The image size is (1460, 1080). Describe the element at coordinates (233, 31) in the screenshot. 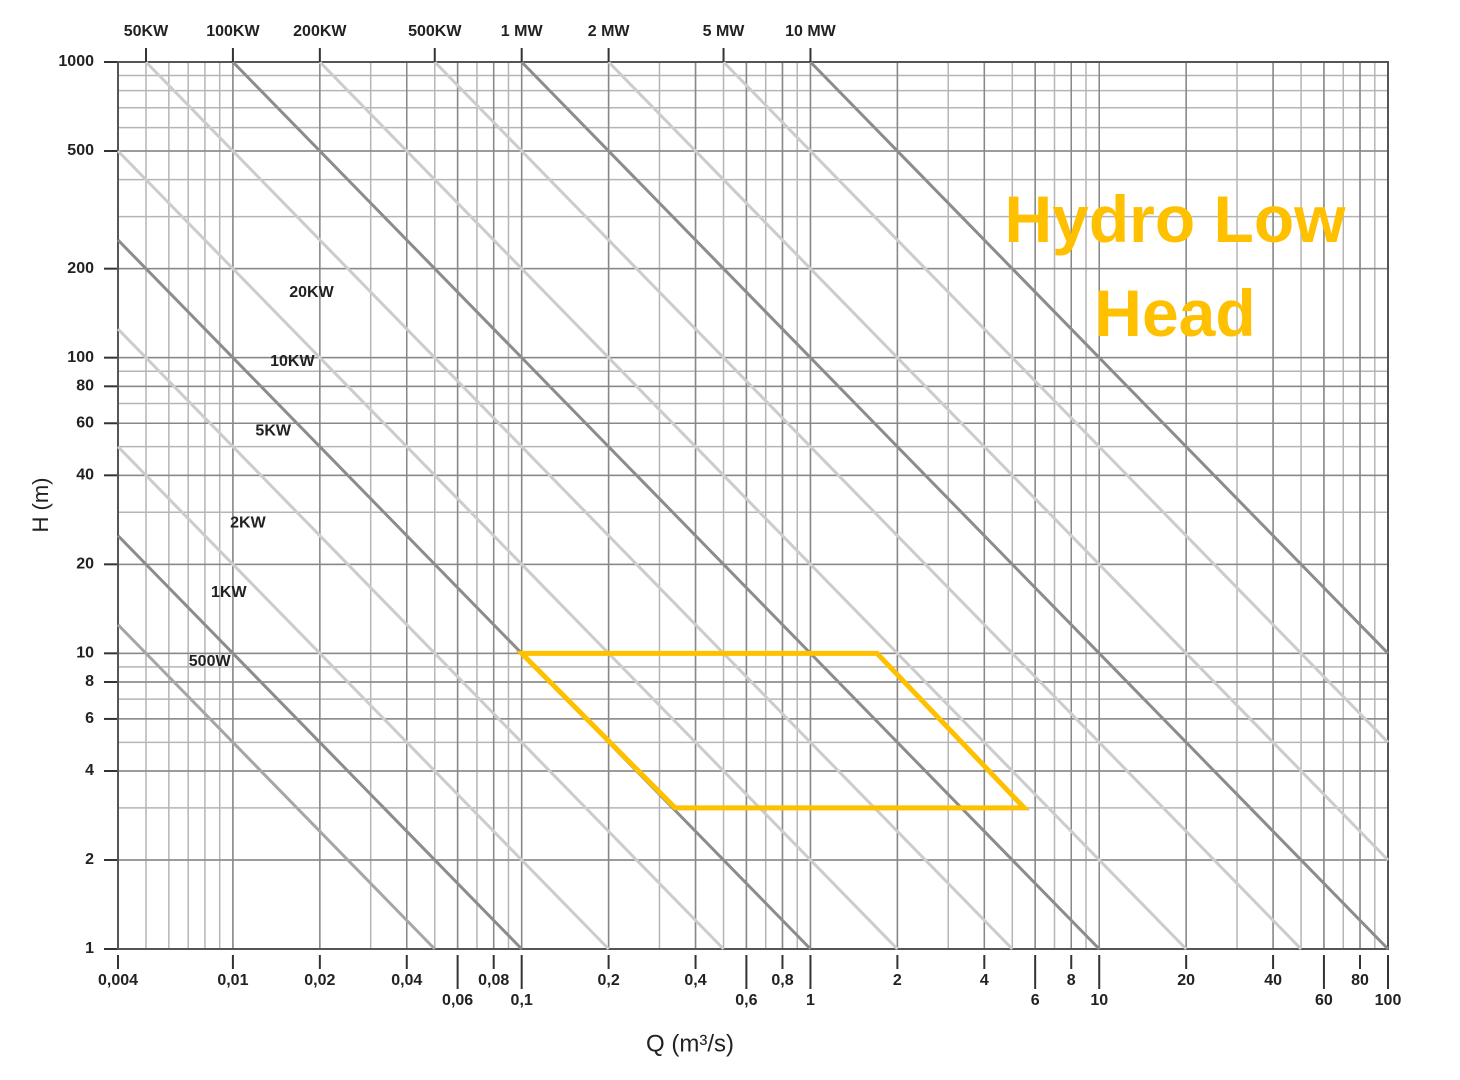

I see `series-label: 100KW` at that location.